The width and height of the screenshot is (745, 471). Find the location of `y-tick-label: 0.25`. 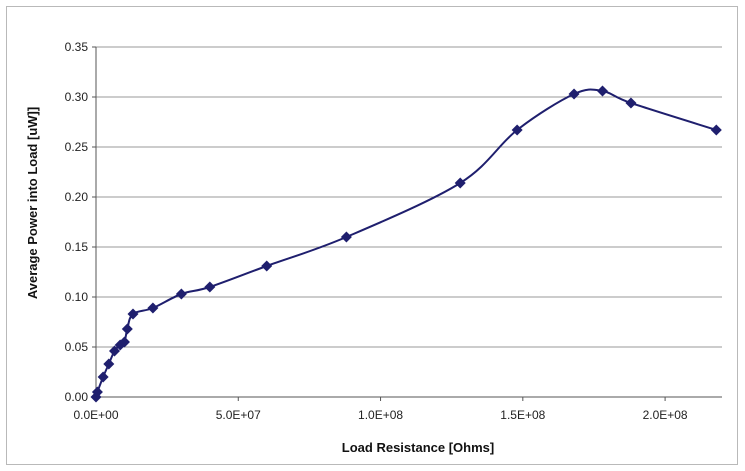

y-tick-label: 0.25 is located at coordinates (77, 147).